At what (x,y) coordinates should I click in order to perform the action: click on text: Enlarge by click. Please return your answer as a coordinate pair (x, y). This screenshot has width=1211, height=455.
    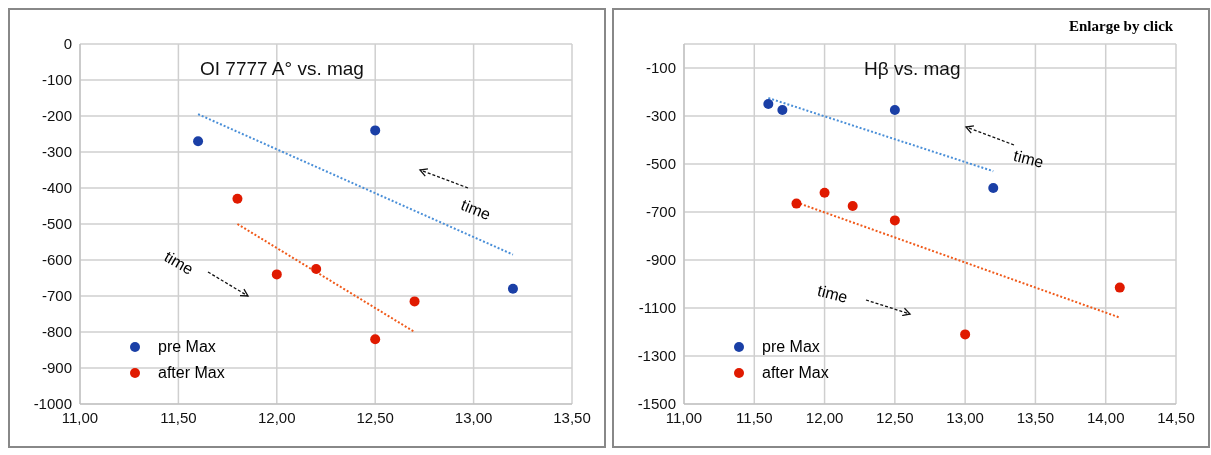
    Looking at the image, I should click on (1121, 26).